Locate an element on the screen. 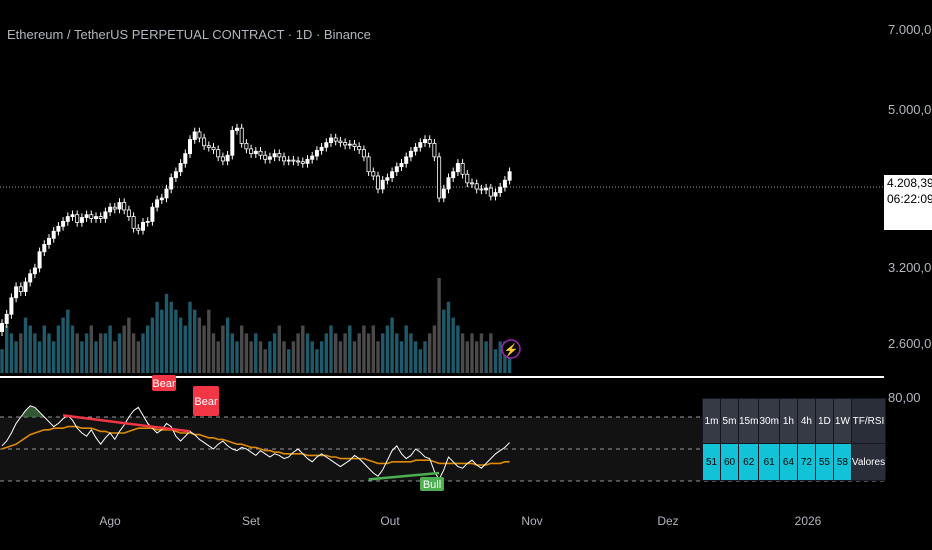 The width and height of the screenshot is (932, 550). bull-divergence-line is located at coordinates (404, 476).